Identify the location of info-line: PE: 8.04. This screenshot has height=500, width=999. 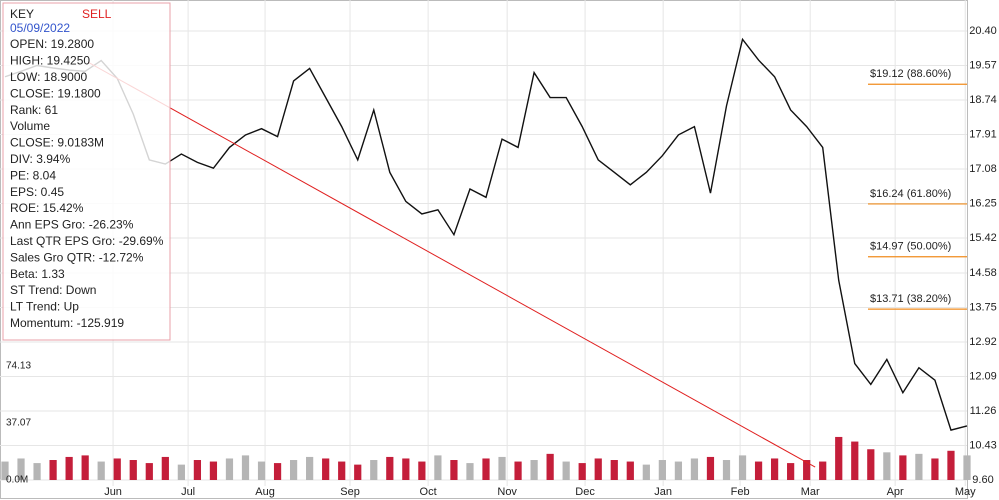
(33, 175).